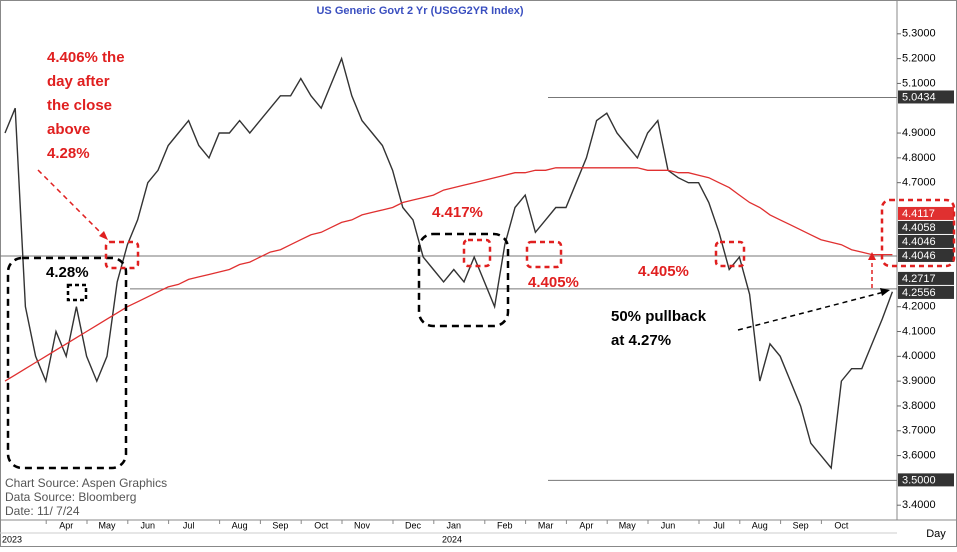  I want to click on y-tick-label: 3.6000, so click(919, 455).